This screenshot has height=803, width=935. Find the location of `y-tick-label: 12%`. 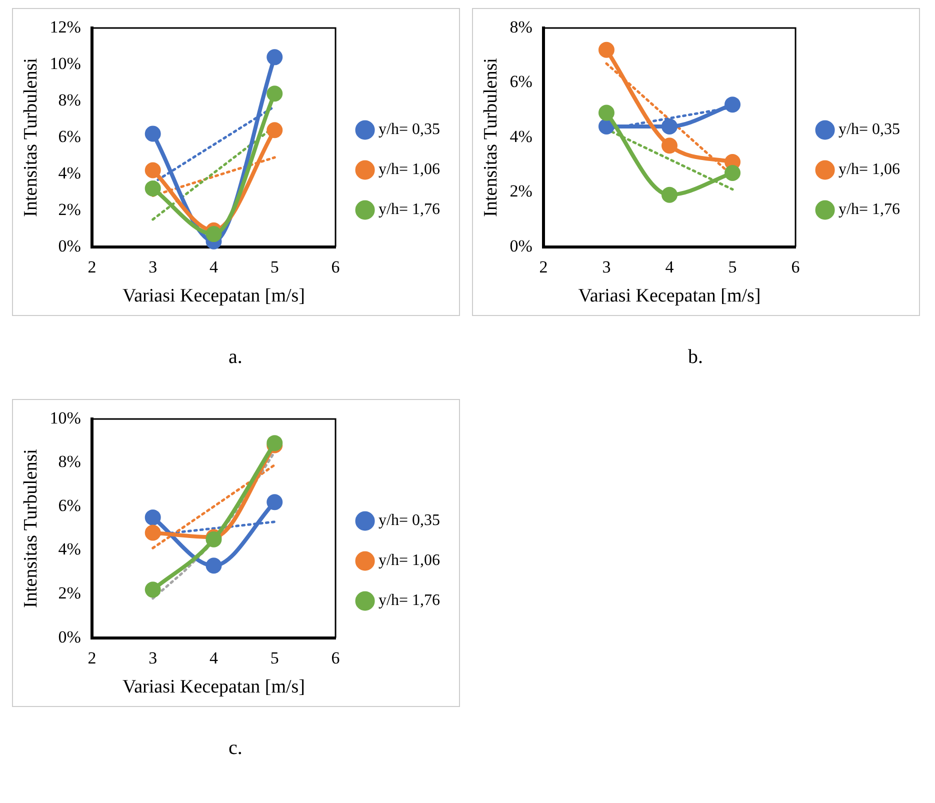

y-tick-label: 12% is located at coordinates (64, 26).